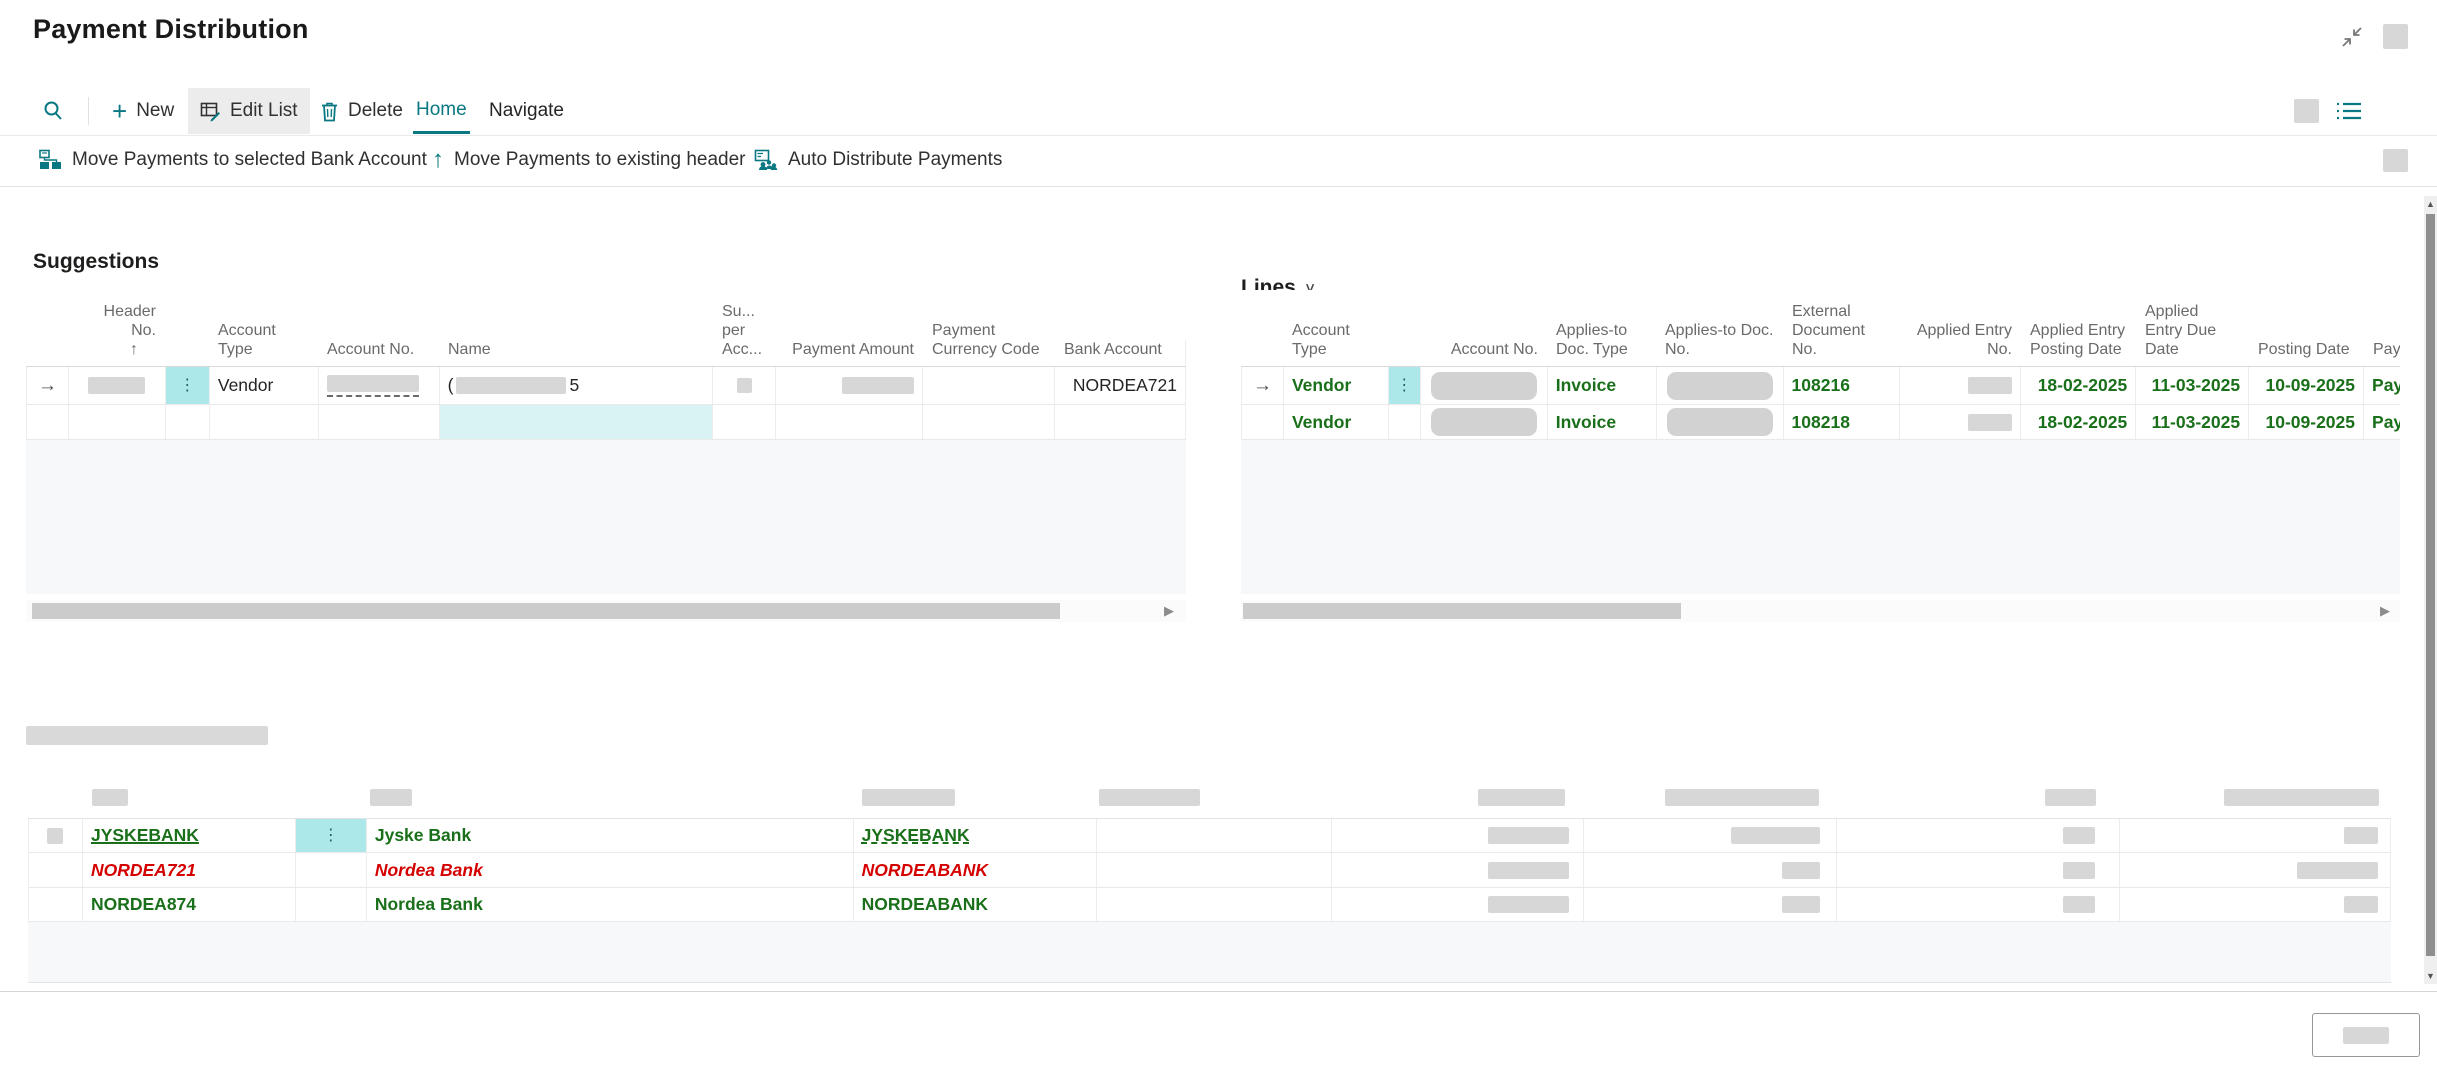 This screenshot has height=1086, width=2437. I want to click on suggestions-col-indicator, so click(47, 362).